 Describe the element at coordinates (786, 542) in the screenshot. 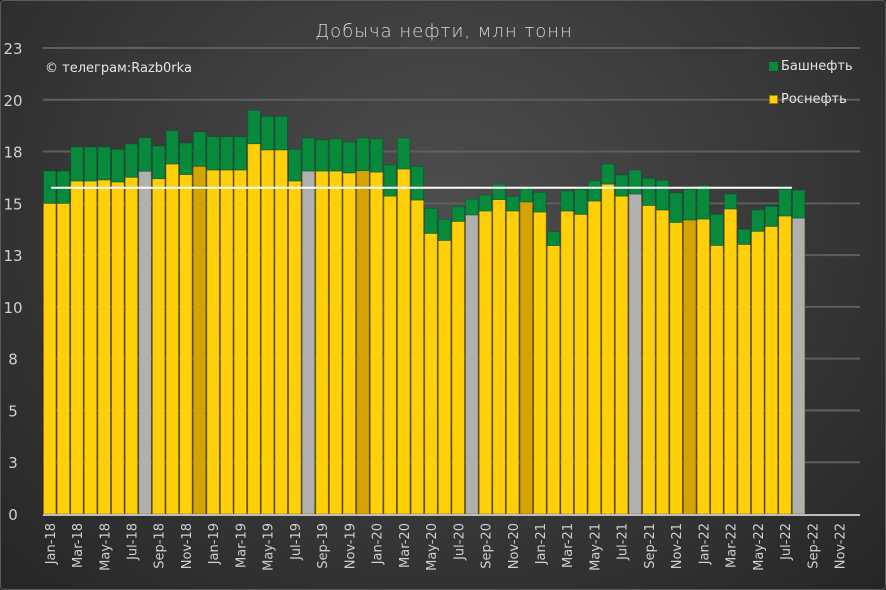

I see `x-tick-label: Jul-22` at that location.